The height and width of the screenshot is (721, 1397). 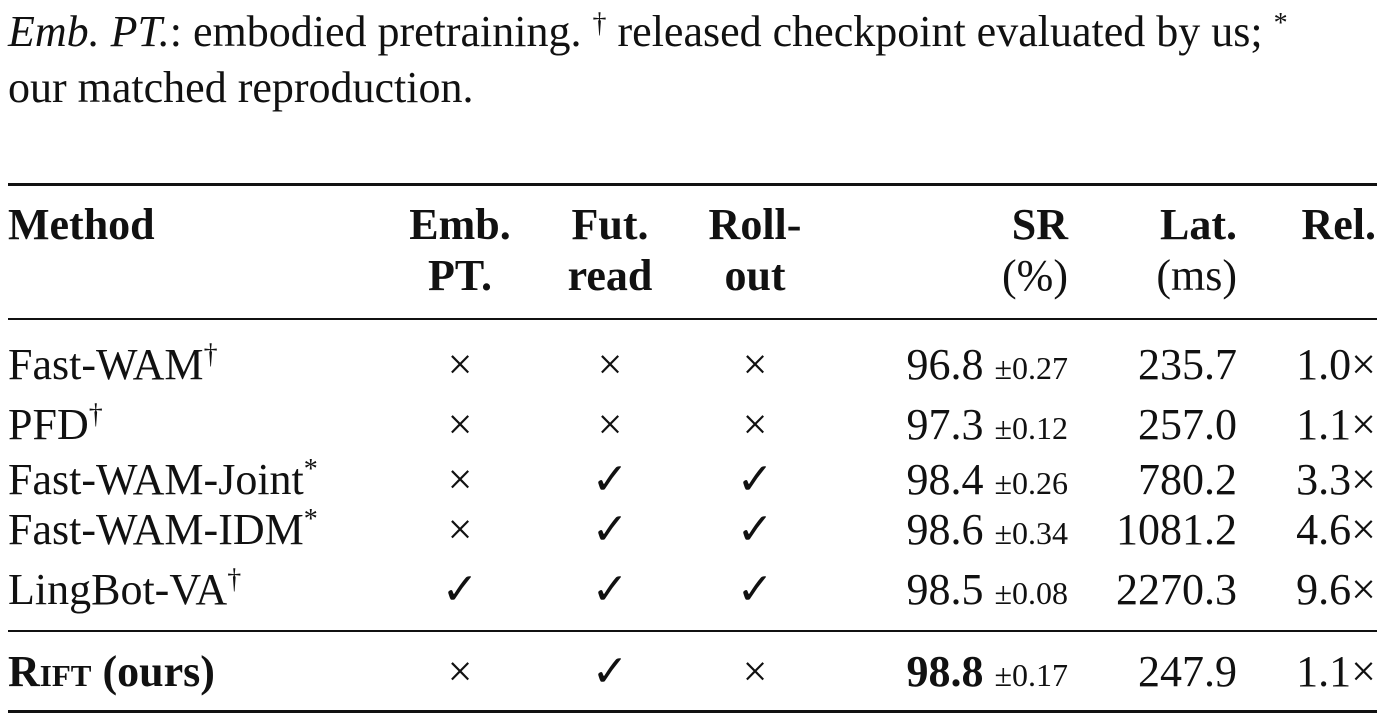 What do you see at coordinates (1336, 364) in the screenshot?
I see `rel-cell: 1.0×` at bounding box center [1336, 364].